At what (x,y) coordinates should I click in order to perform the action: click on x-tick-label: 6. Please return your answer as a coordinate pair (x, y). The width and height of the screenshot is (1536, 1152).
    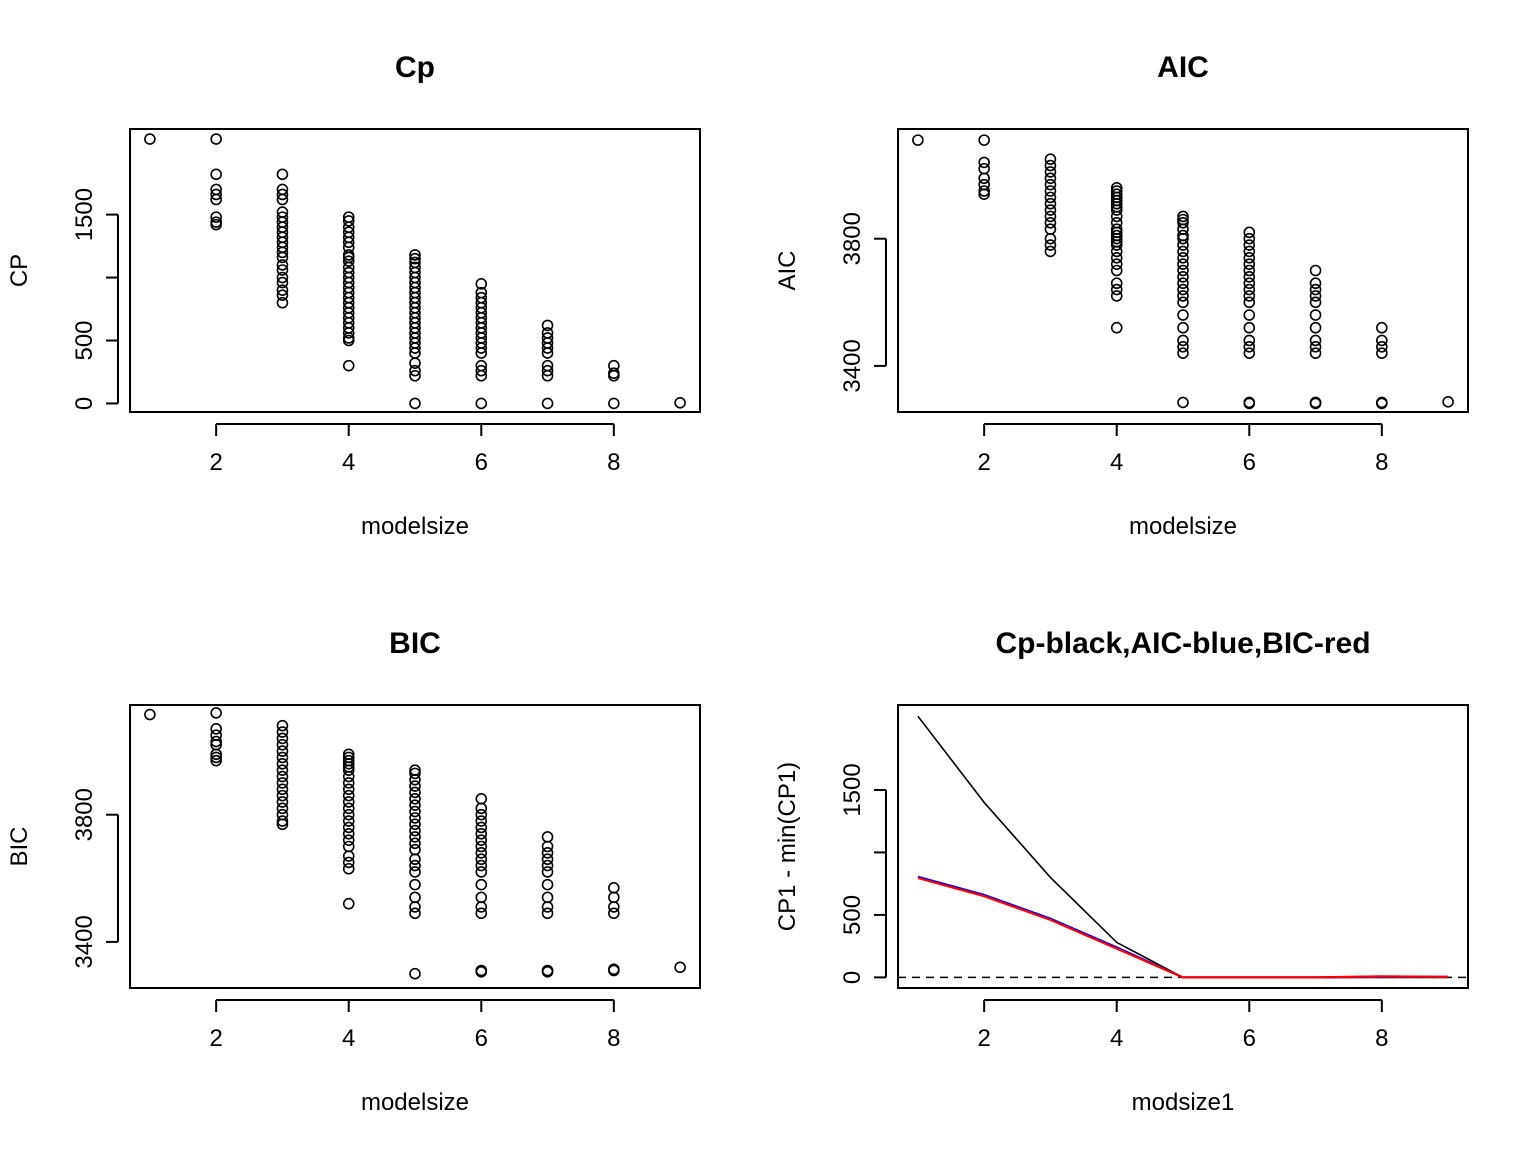
    Looking at the image, I should click on (1249, 462).